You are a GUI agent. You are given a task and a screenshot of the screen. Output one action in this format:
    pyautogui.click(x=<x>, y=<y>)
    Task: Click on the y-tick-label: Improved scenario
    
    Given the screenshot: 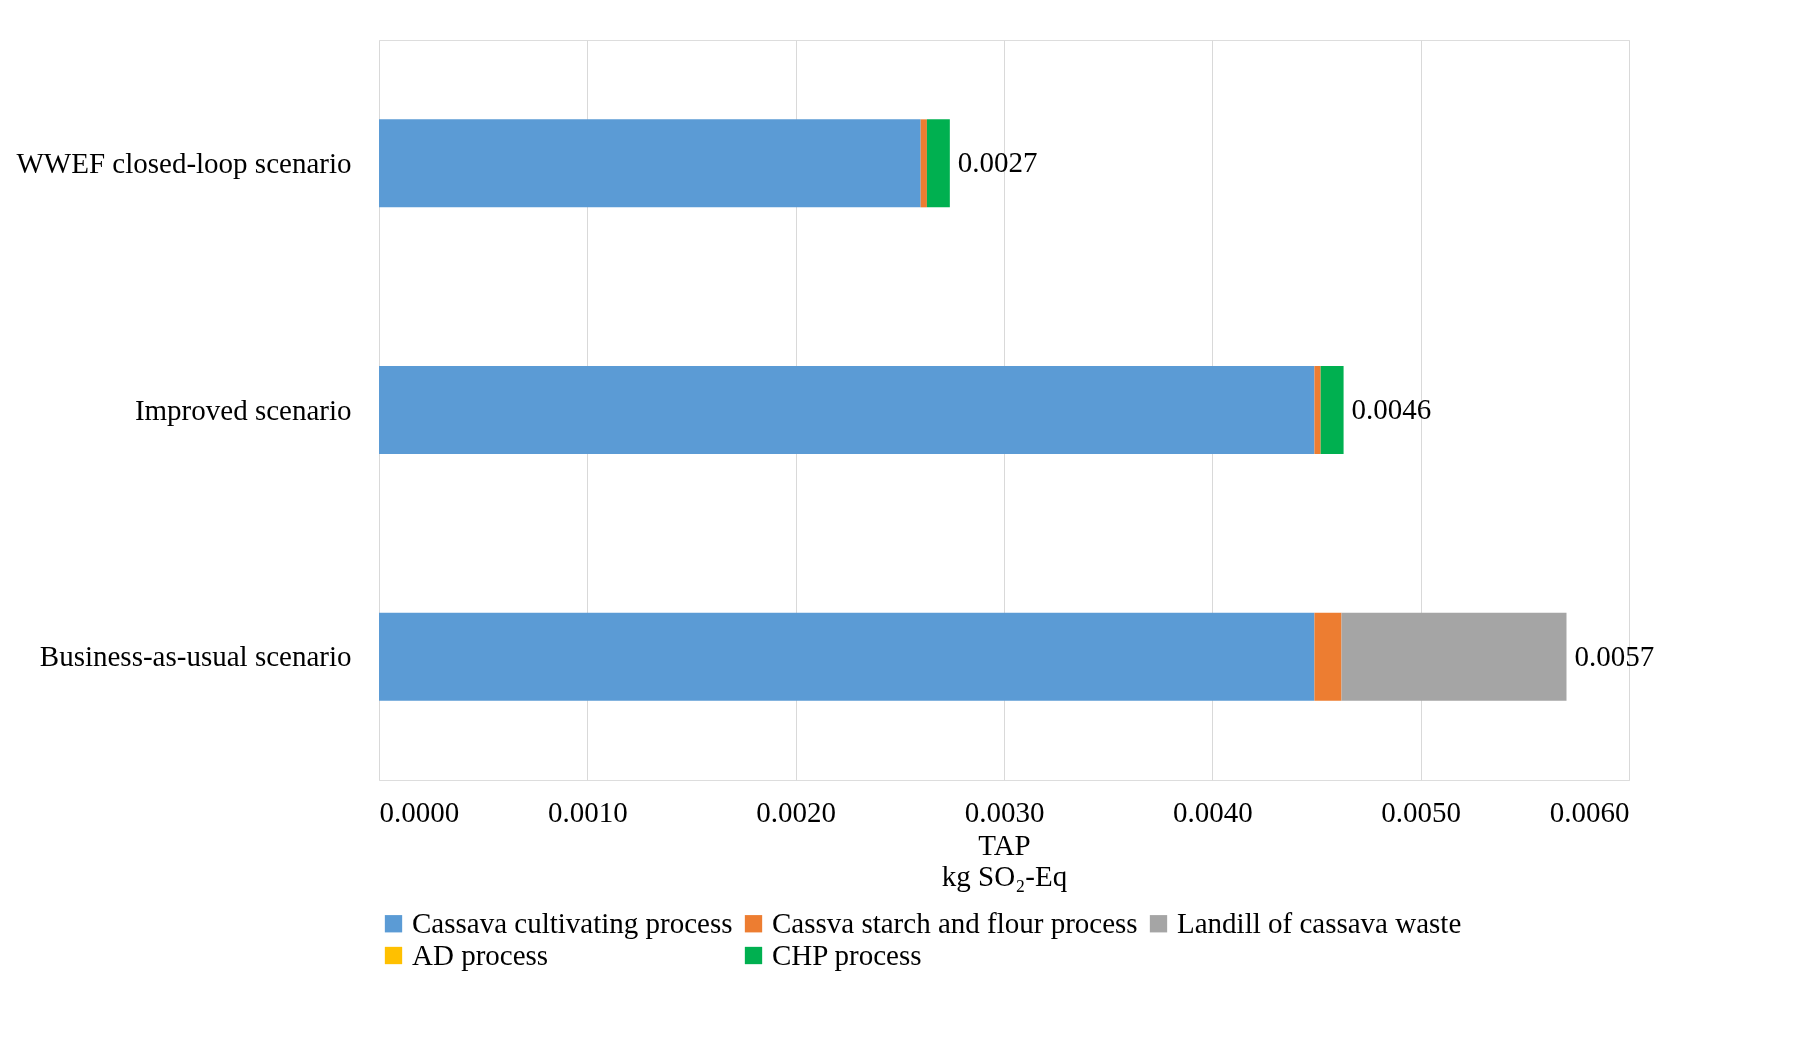 What is the action you would take?
    pyautogui.click(x=243, y=409)
    